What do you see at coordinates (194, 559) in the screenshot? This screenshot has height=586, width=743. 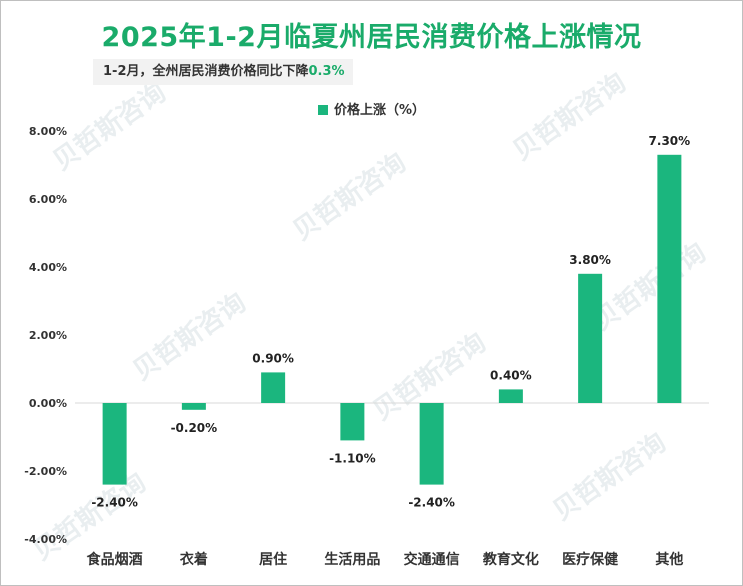 I see `category-label: 衣着` at bounding box center [194, 559].